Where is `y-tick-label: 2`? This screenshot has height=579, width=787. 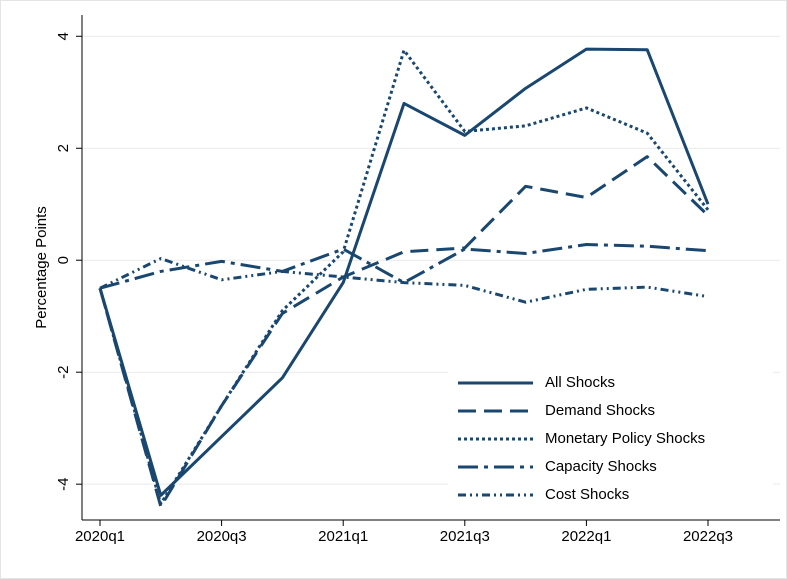
y-tick-label: 2 is located at coordinates (63, 148).